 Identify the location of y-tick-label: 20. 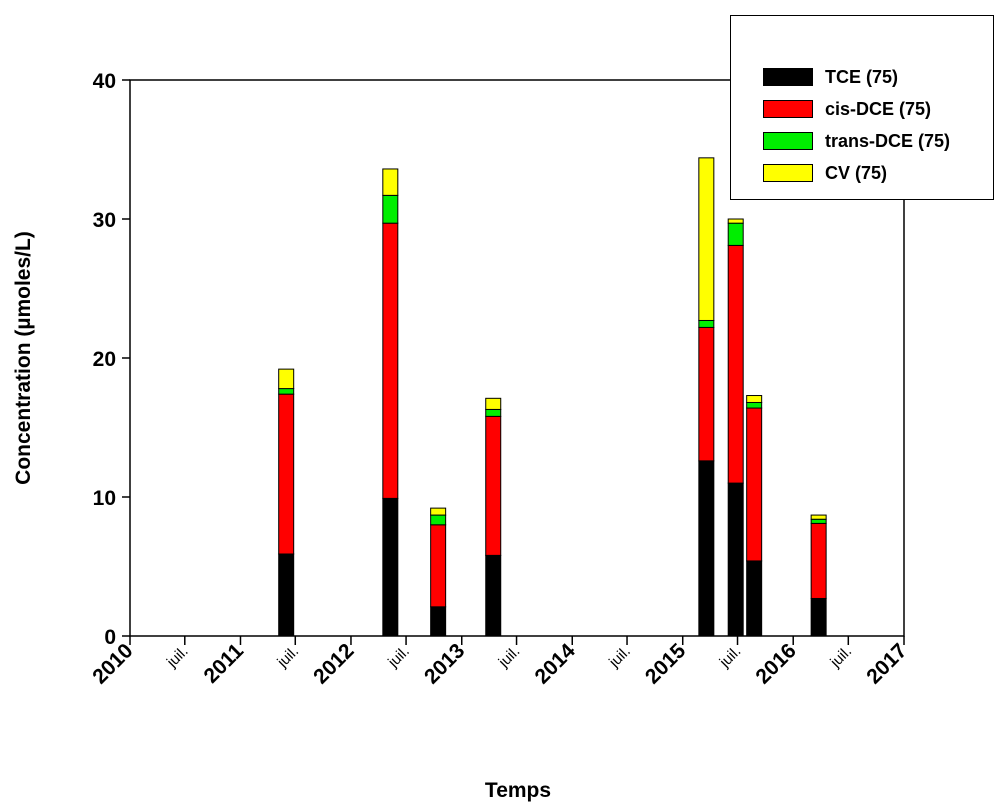
(104, 359).